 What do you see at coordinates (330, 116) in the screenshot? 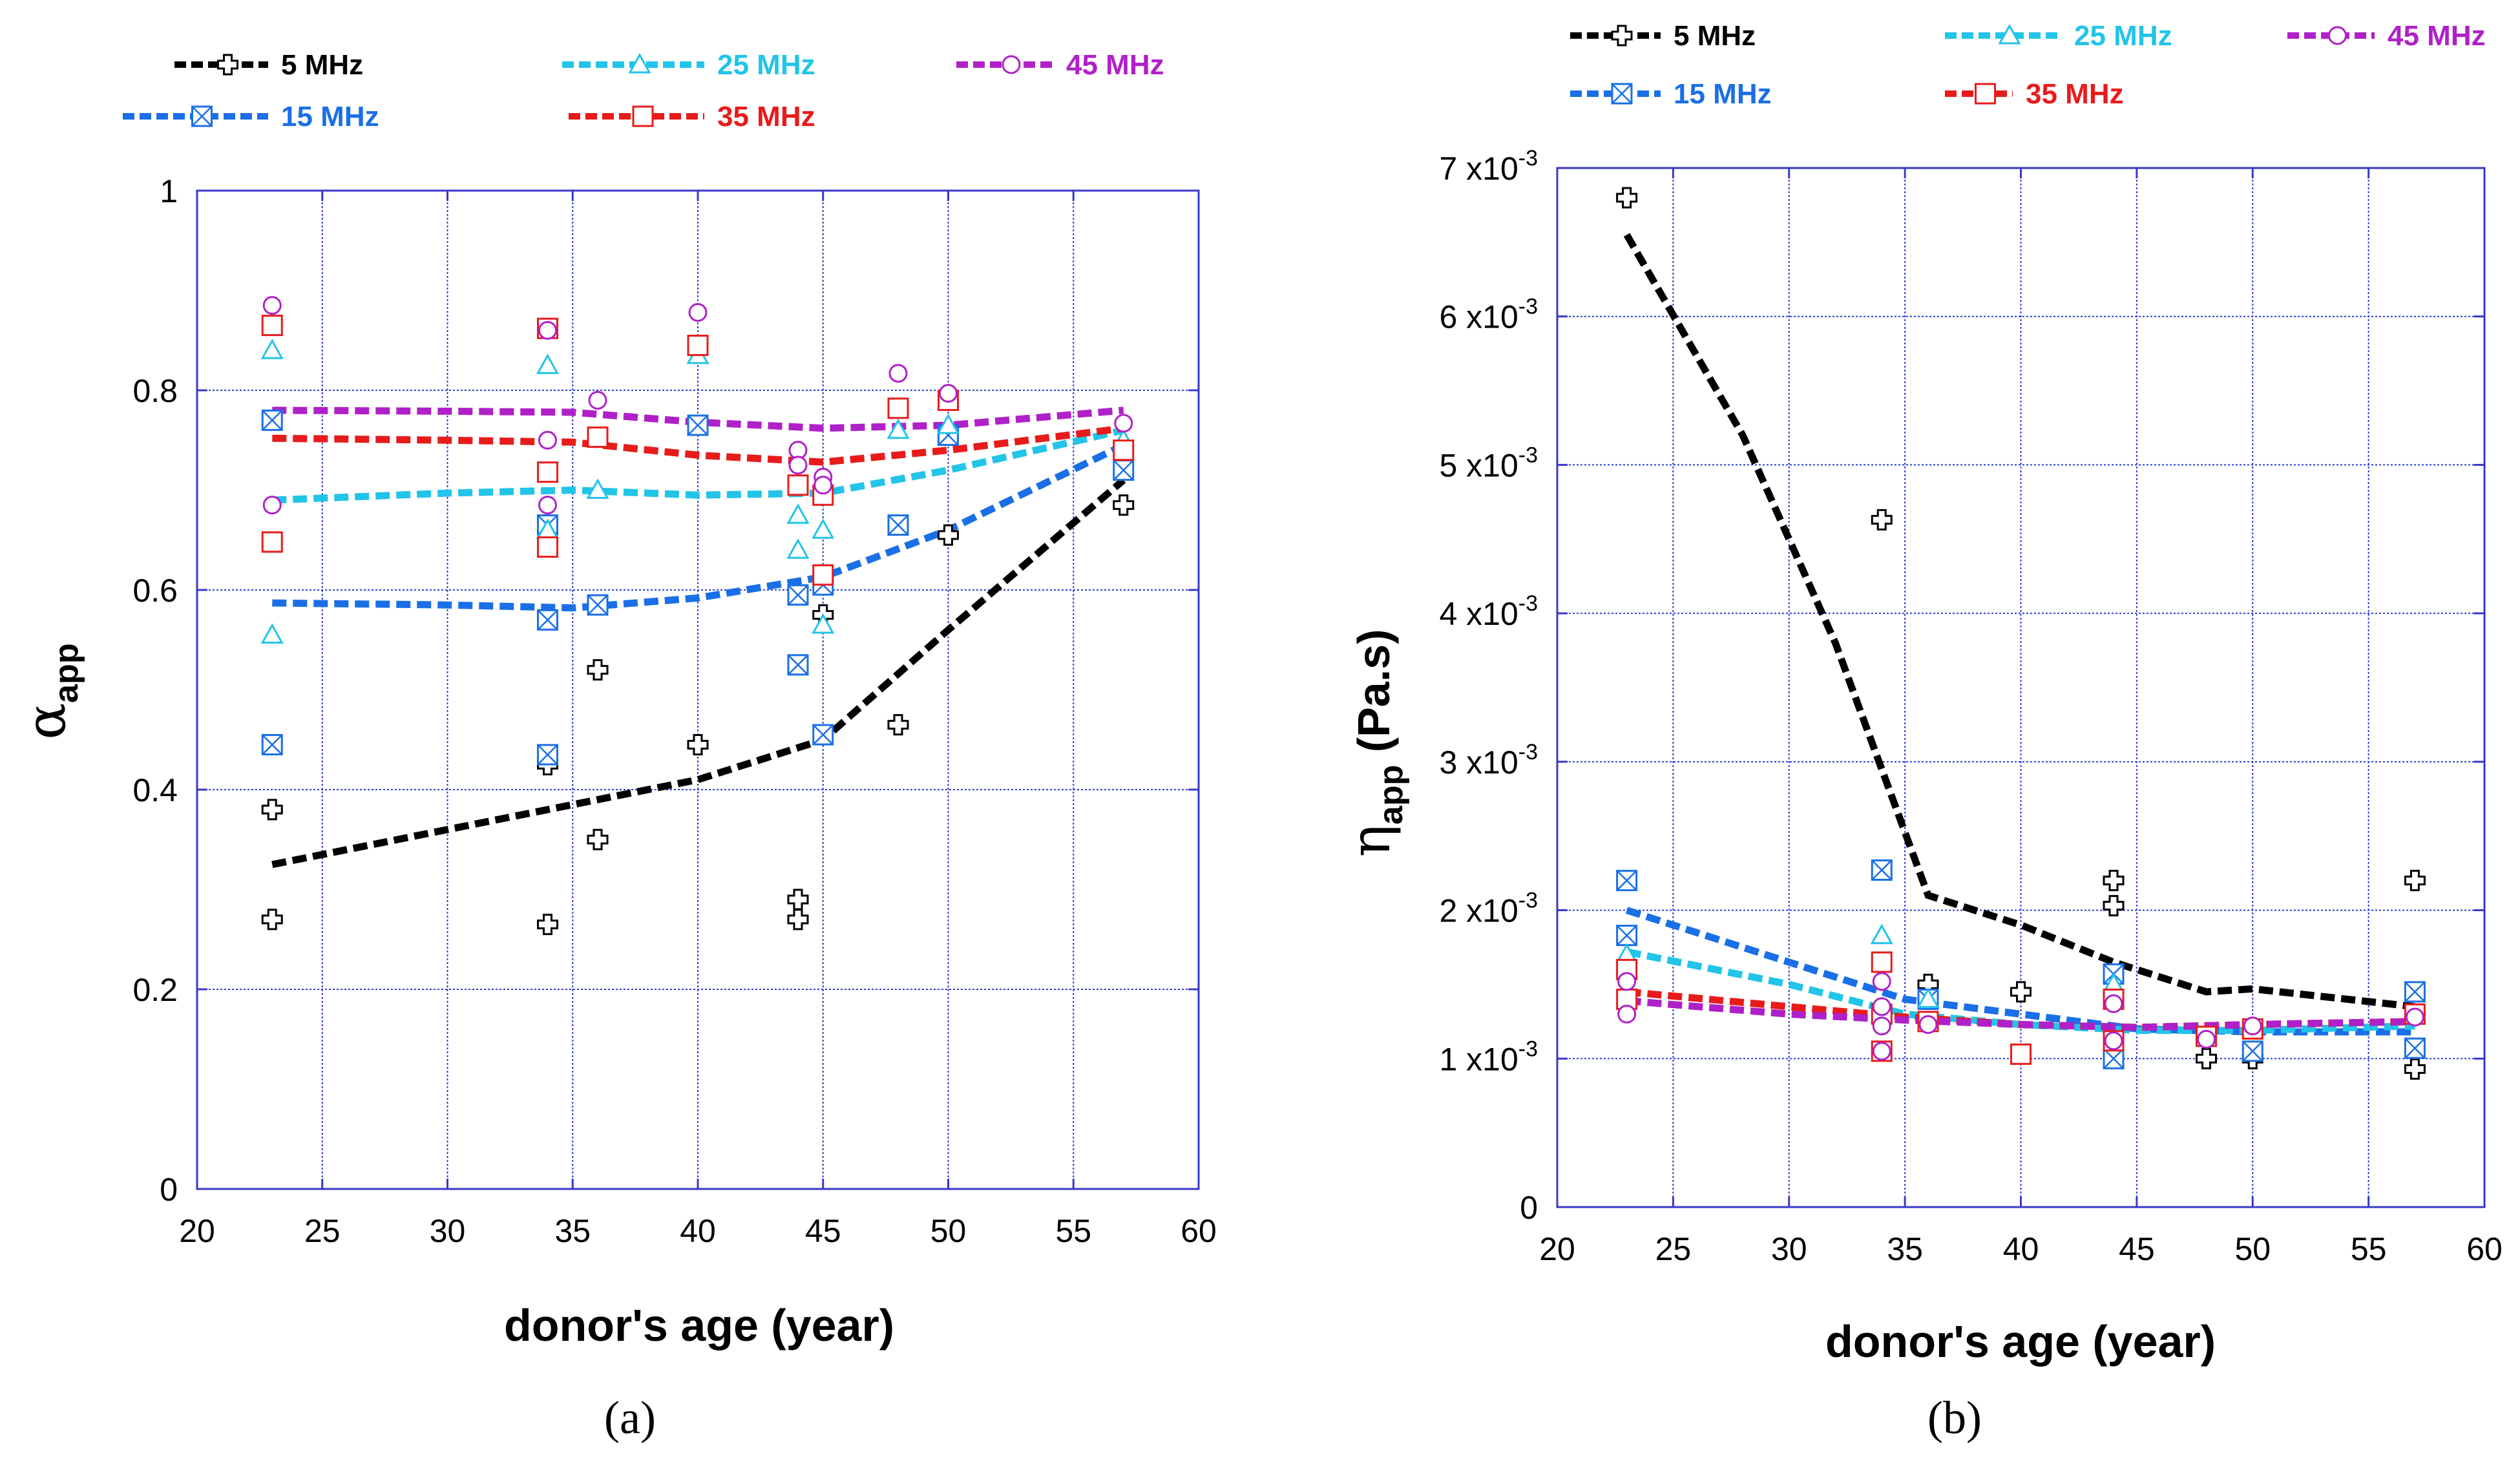
I see `legend-label: 15 MHz` at bounding box center [330, 116].